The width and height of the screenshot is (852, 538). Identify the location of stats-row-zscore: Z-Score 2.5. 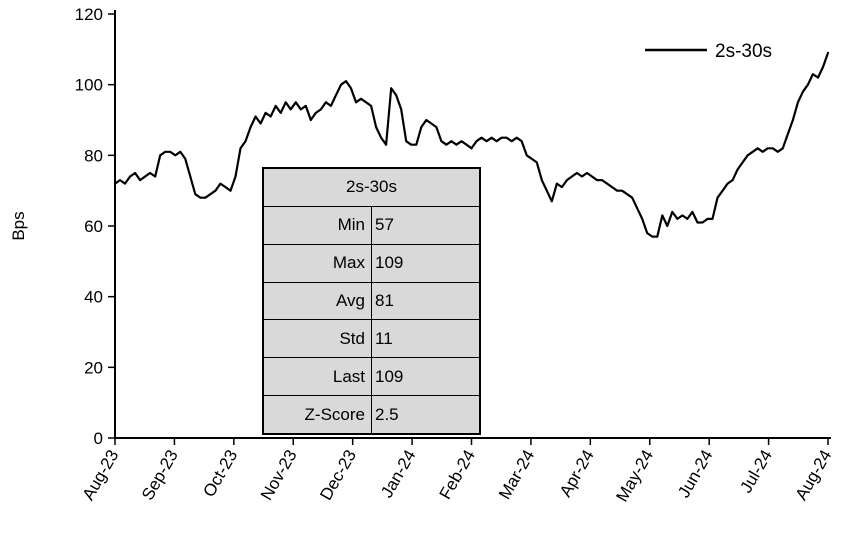
(371, 415).